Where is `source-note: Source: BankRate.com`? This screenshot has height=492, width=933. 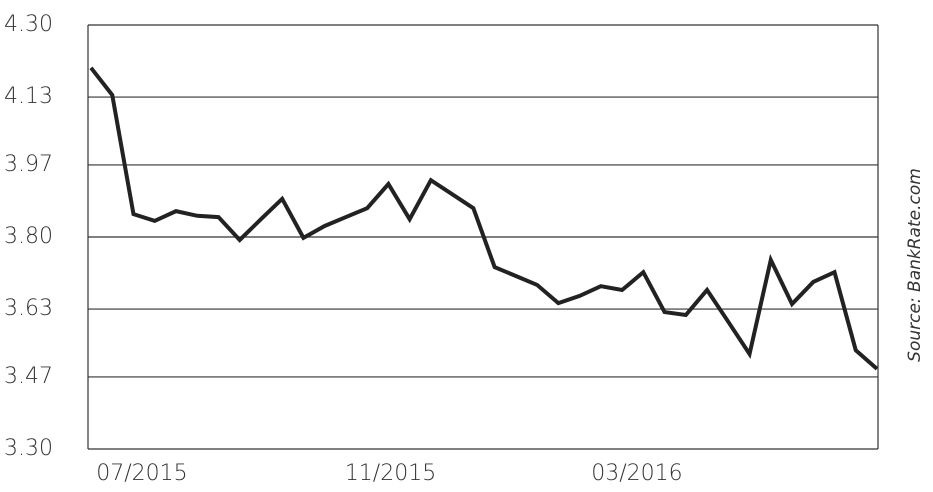 source-note: Source: BankRate.com is located at coordinates (915, 265).